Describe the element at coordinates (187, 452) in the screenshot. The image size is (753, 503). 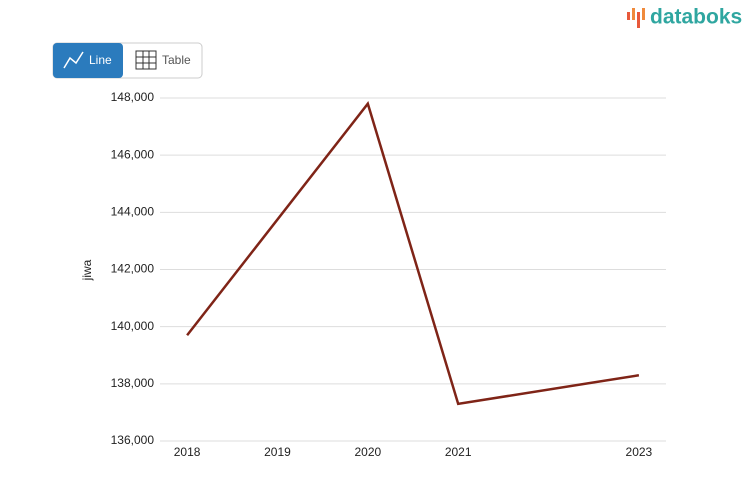
I see `x-tick-label: 2018` at that location.